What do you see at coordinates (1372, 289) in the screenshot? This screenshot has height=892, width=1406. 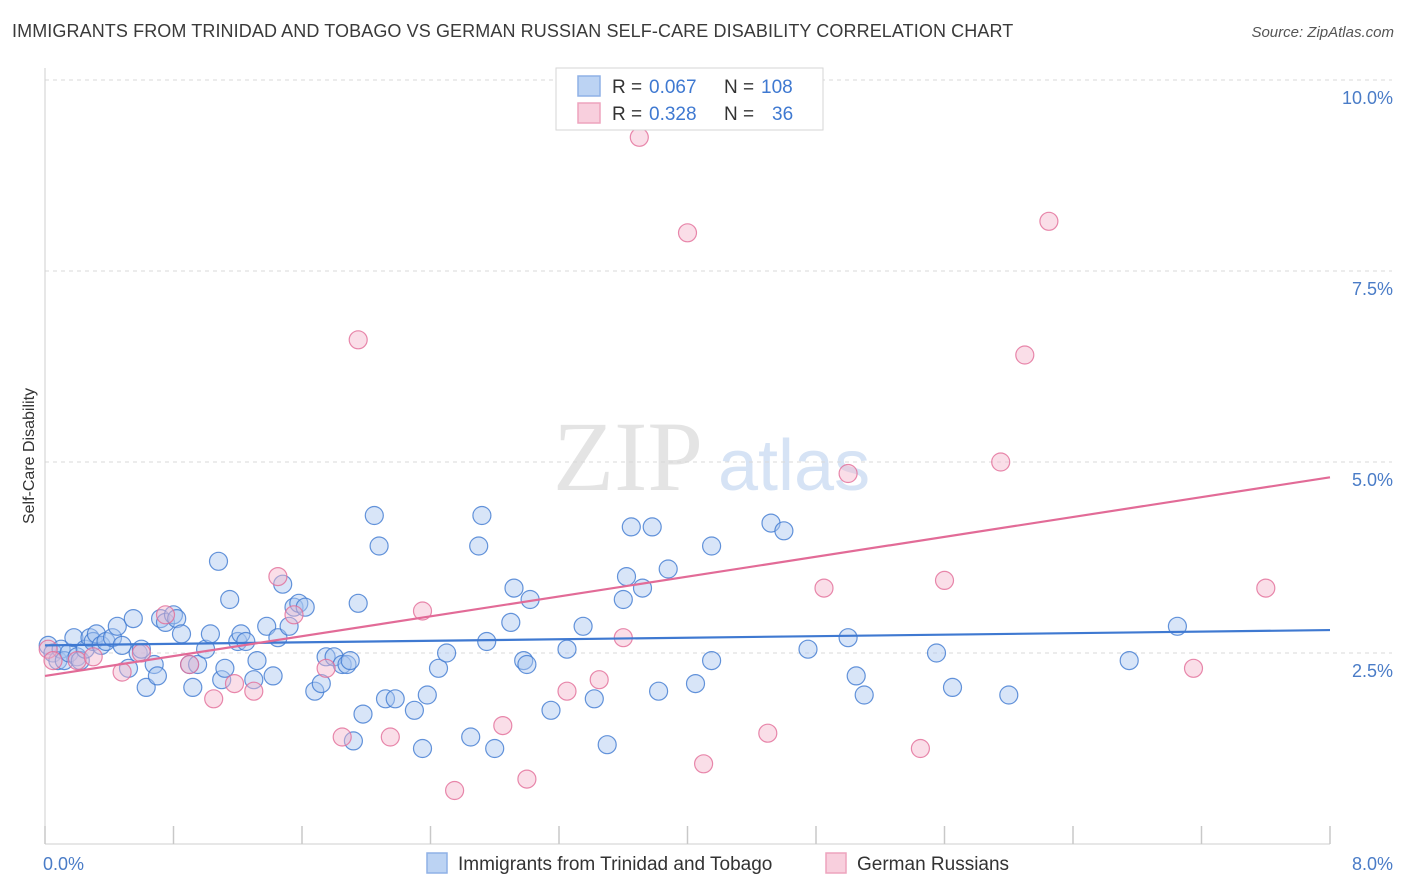 I see `y-tick-label-2: 7.5%` at bounding box center [1372, 289].